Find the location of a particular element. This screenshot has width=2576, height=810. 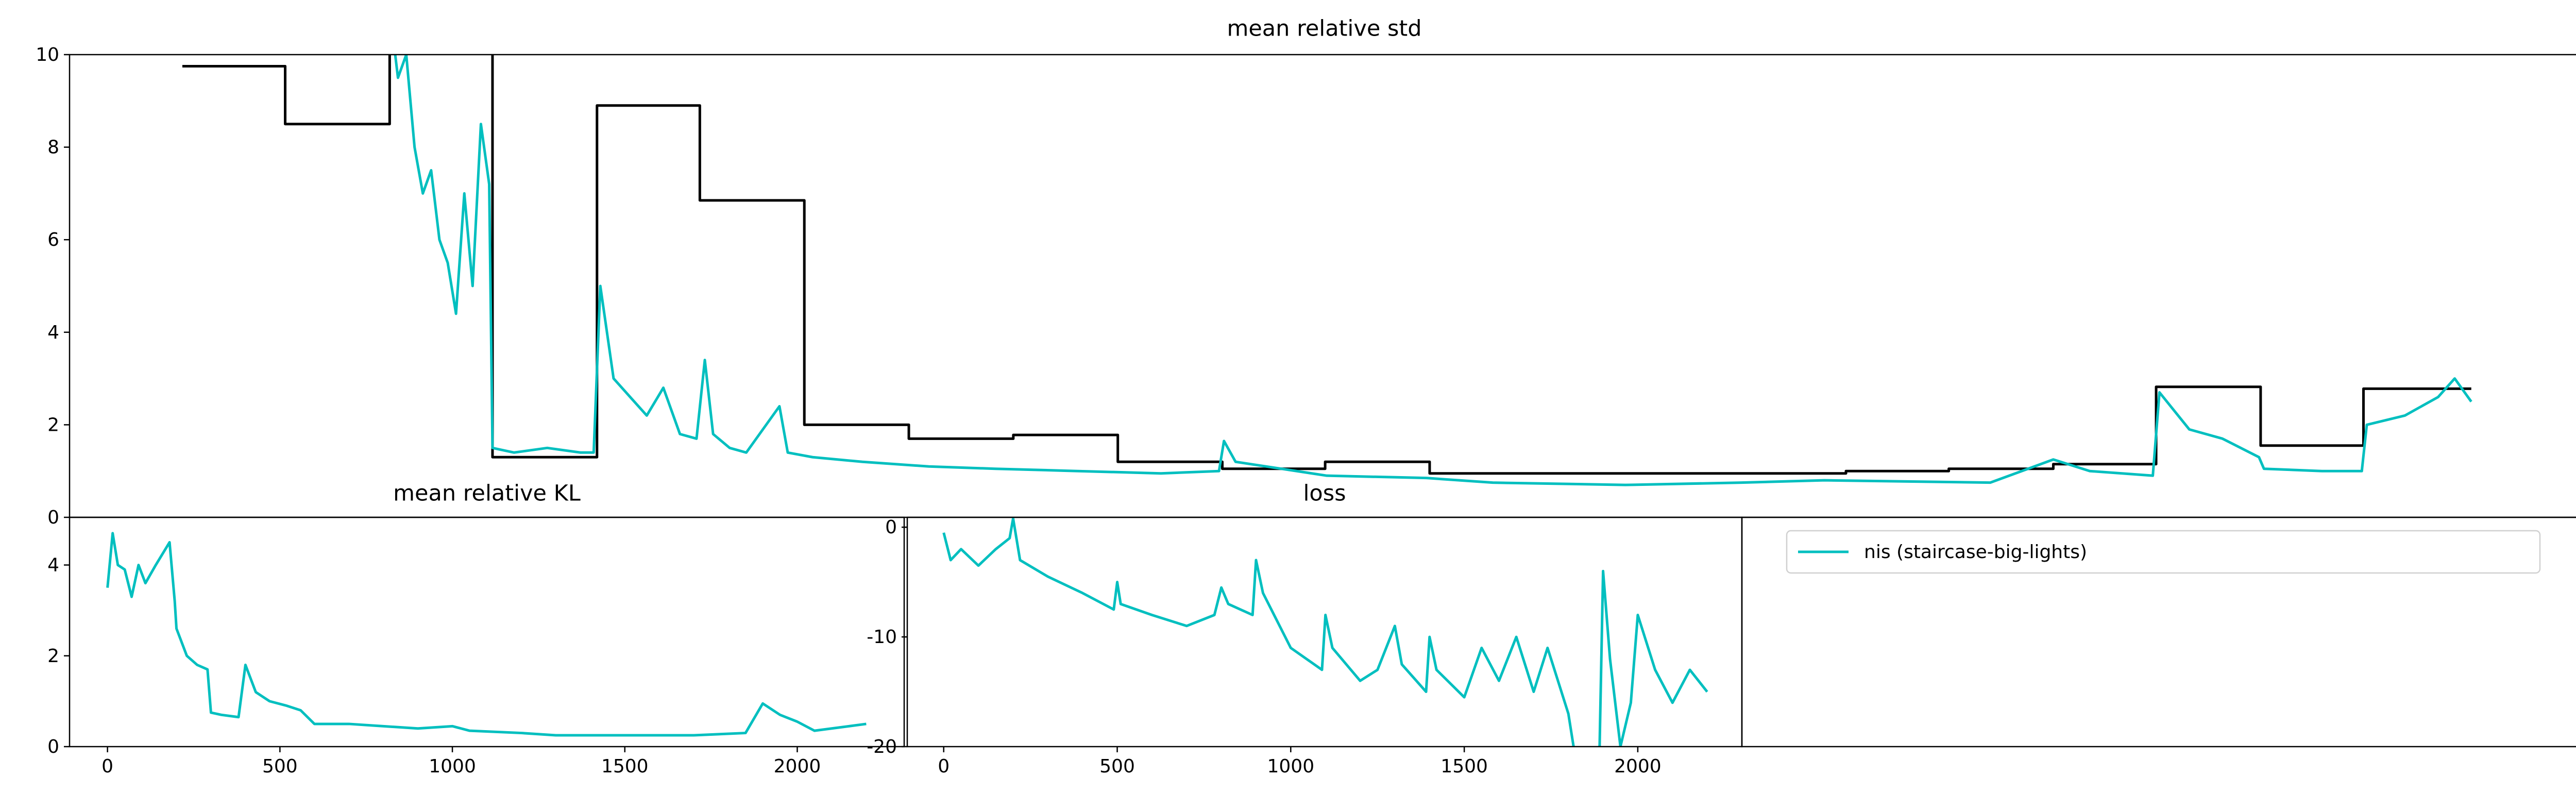

y-tick-label: -20 is located at coordinates (882, 746).